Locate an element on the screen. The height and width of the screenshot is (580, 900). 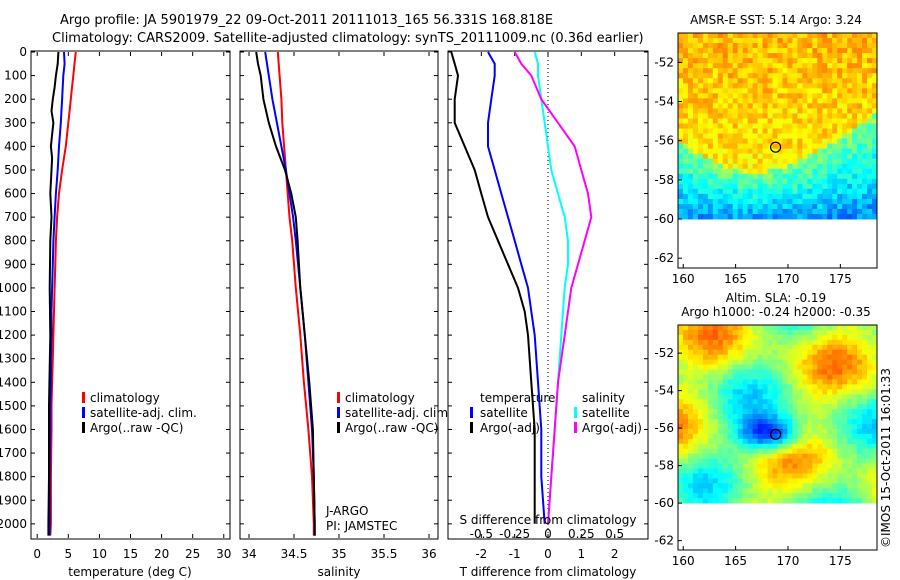
y-tick-label: 300 is located at coordinates (15, 123).